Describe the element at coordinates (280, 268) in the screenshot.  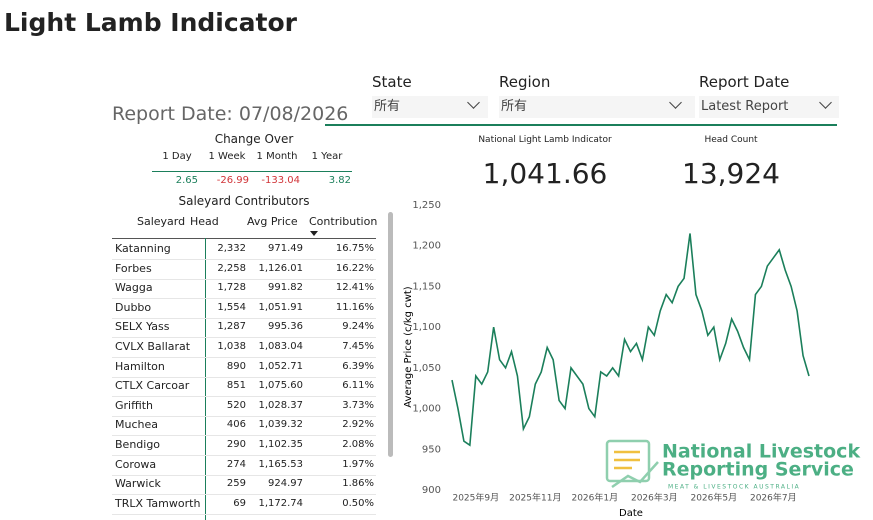
I see `table-cell: 1,126.01` at that location.